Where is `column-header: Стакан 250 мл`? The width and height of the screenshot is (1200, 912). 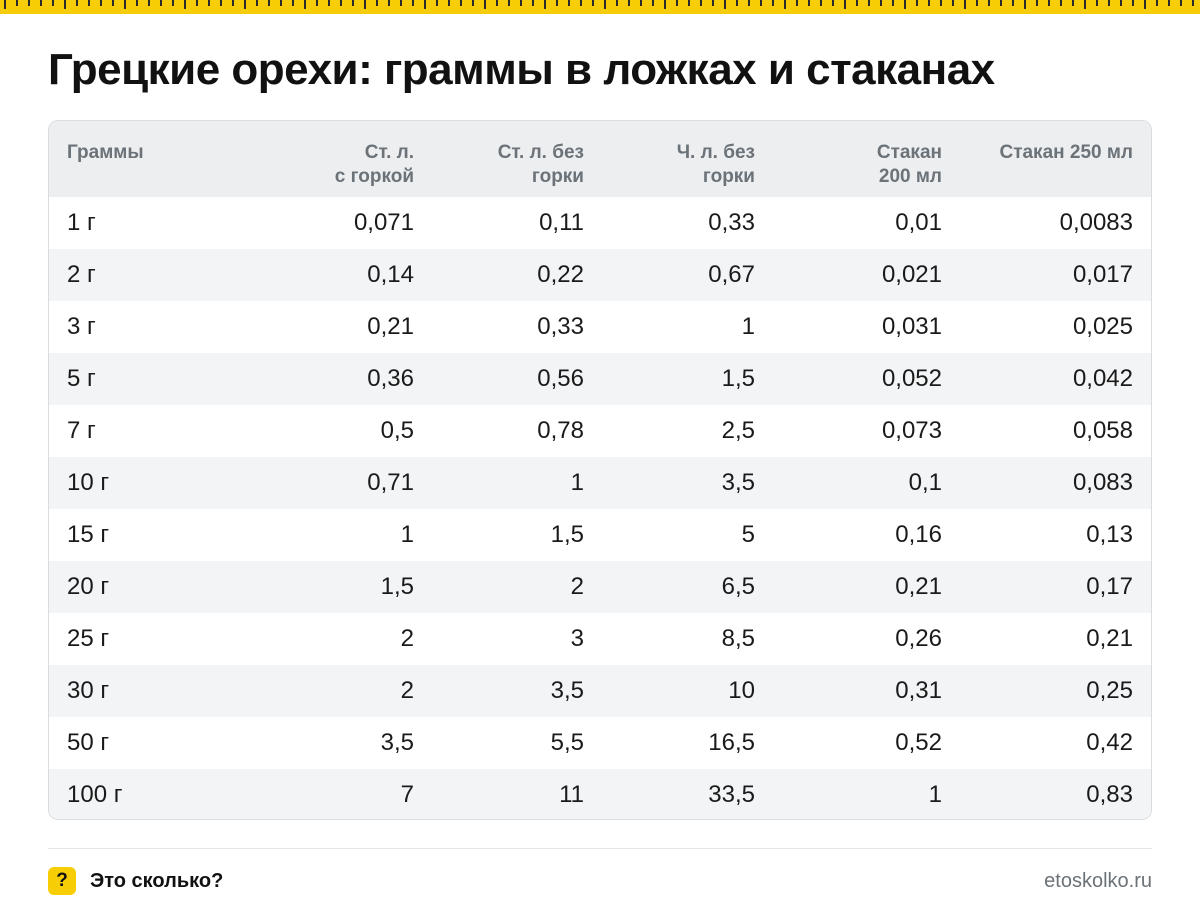 column-header: Стакан 250 мл is located at coordinates (1046, 159).